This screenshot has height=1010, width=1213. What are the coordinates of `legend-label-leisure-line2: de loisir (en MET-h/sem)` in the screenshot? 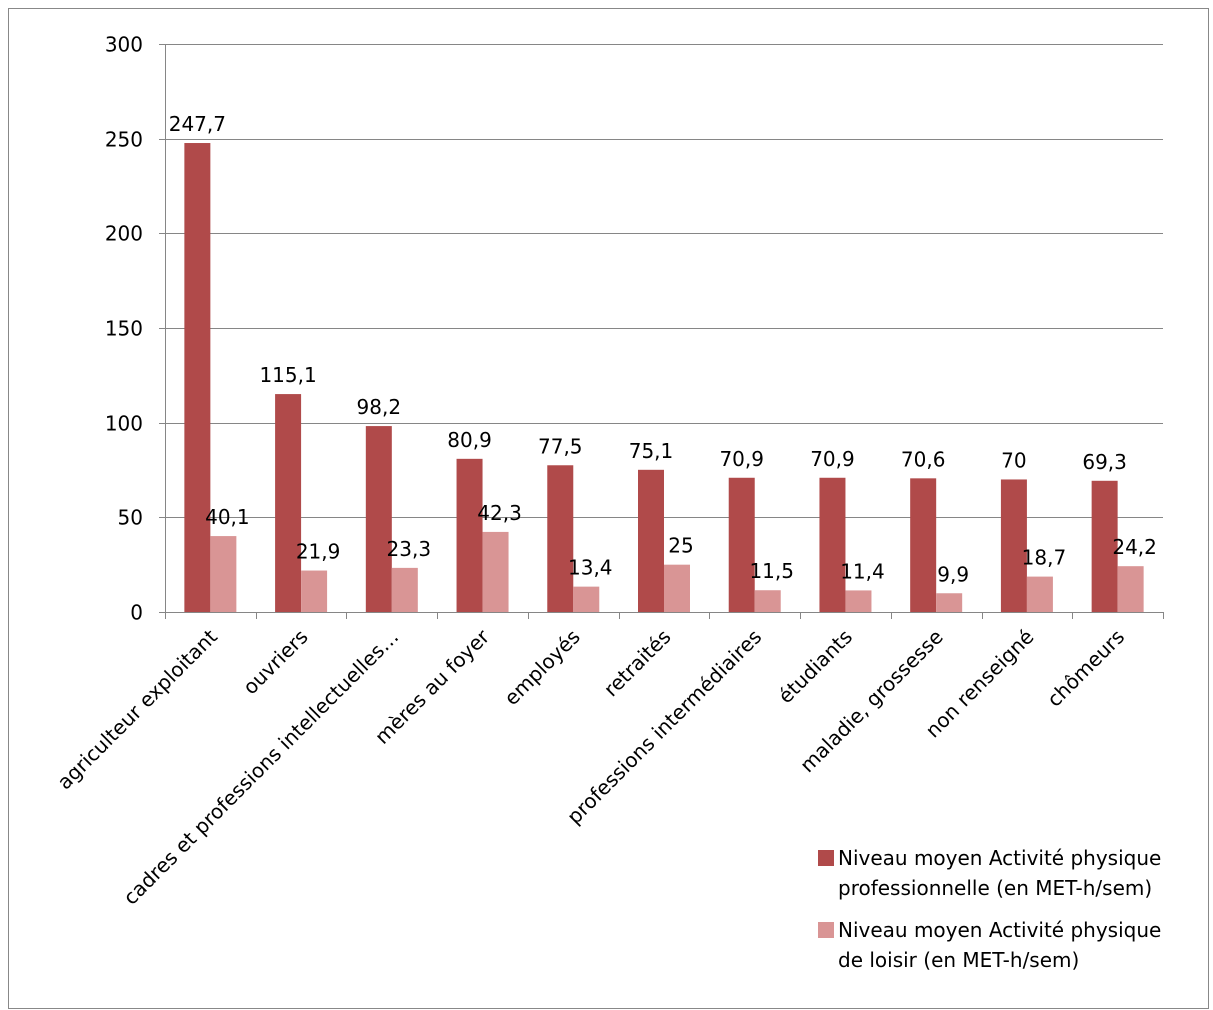 It's located at (959, 960).